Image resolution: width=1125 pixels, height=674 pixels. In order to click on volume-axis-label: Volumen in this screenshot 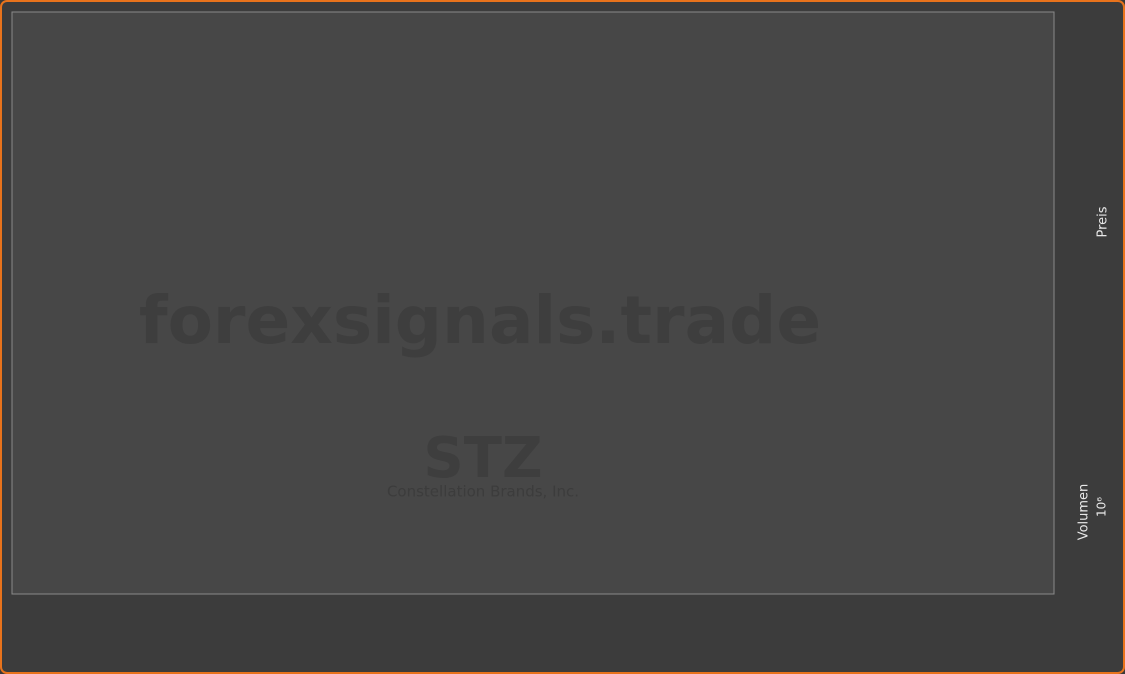, I will do `click(1084, 512)`.